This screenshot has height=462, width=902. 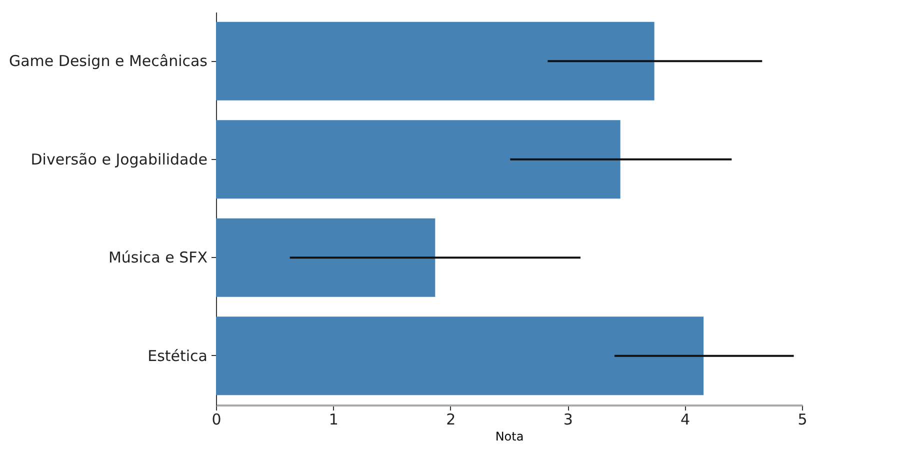 What do you see at coordinates (119, 159) in the screenshot?
I see `y-tick-label: Diversão e Jogabilidade` at bounding box center [119, 159].